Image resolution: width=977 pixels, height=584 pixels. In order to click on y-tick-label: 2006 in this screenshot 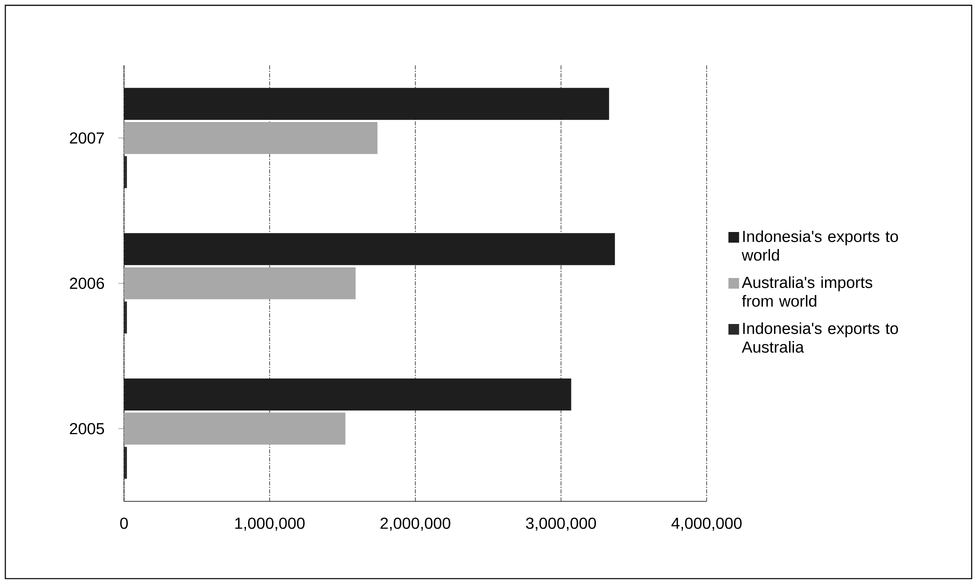, I will do `click(87, 283)`.